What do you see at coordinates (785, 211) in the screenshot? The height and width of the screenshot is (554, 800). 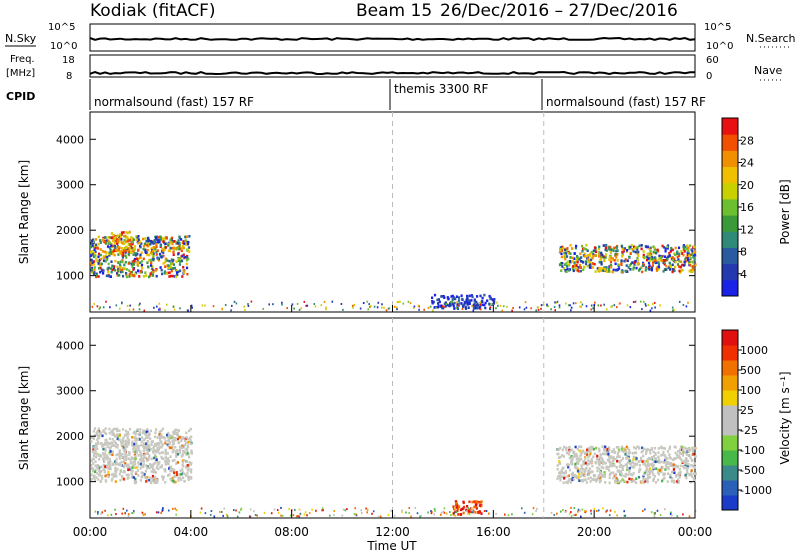 I see `power-colorbar-label: Power [dB]` at bounding box center [785, 211].